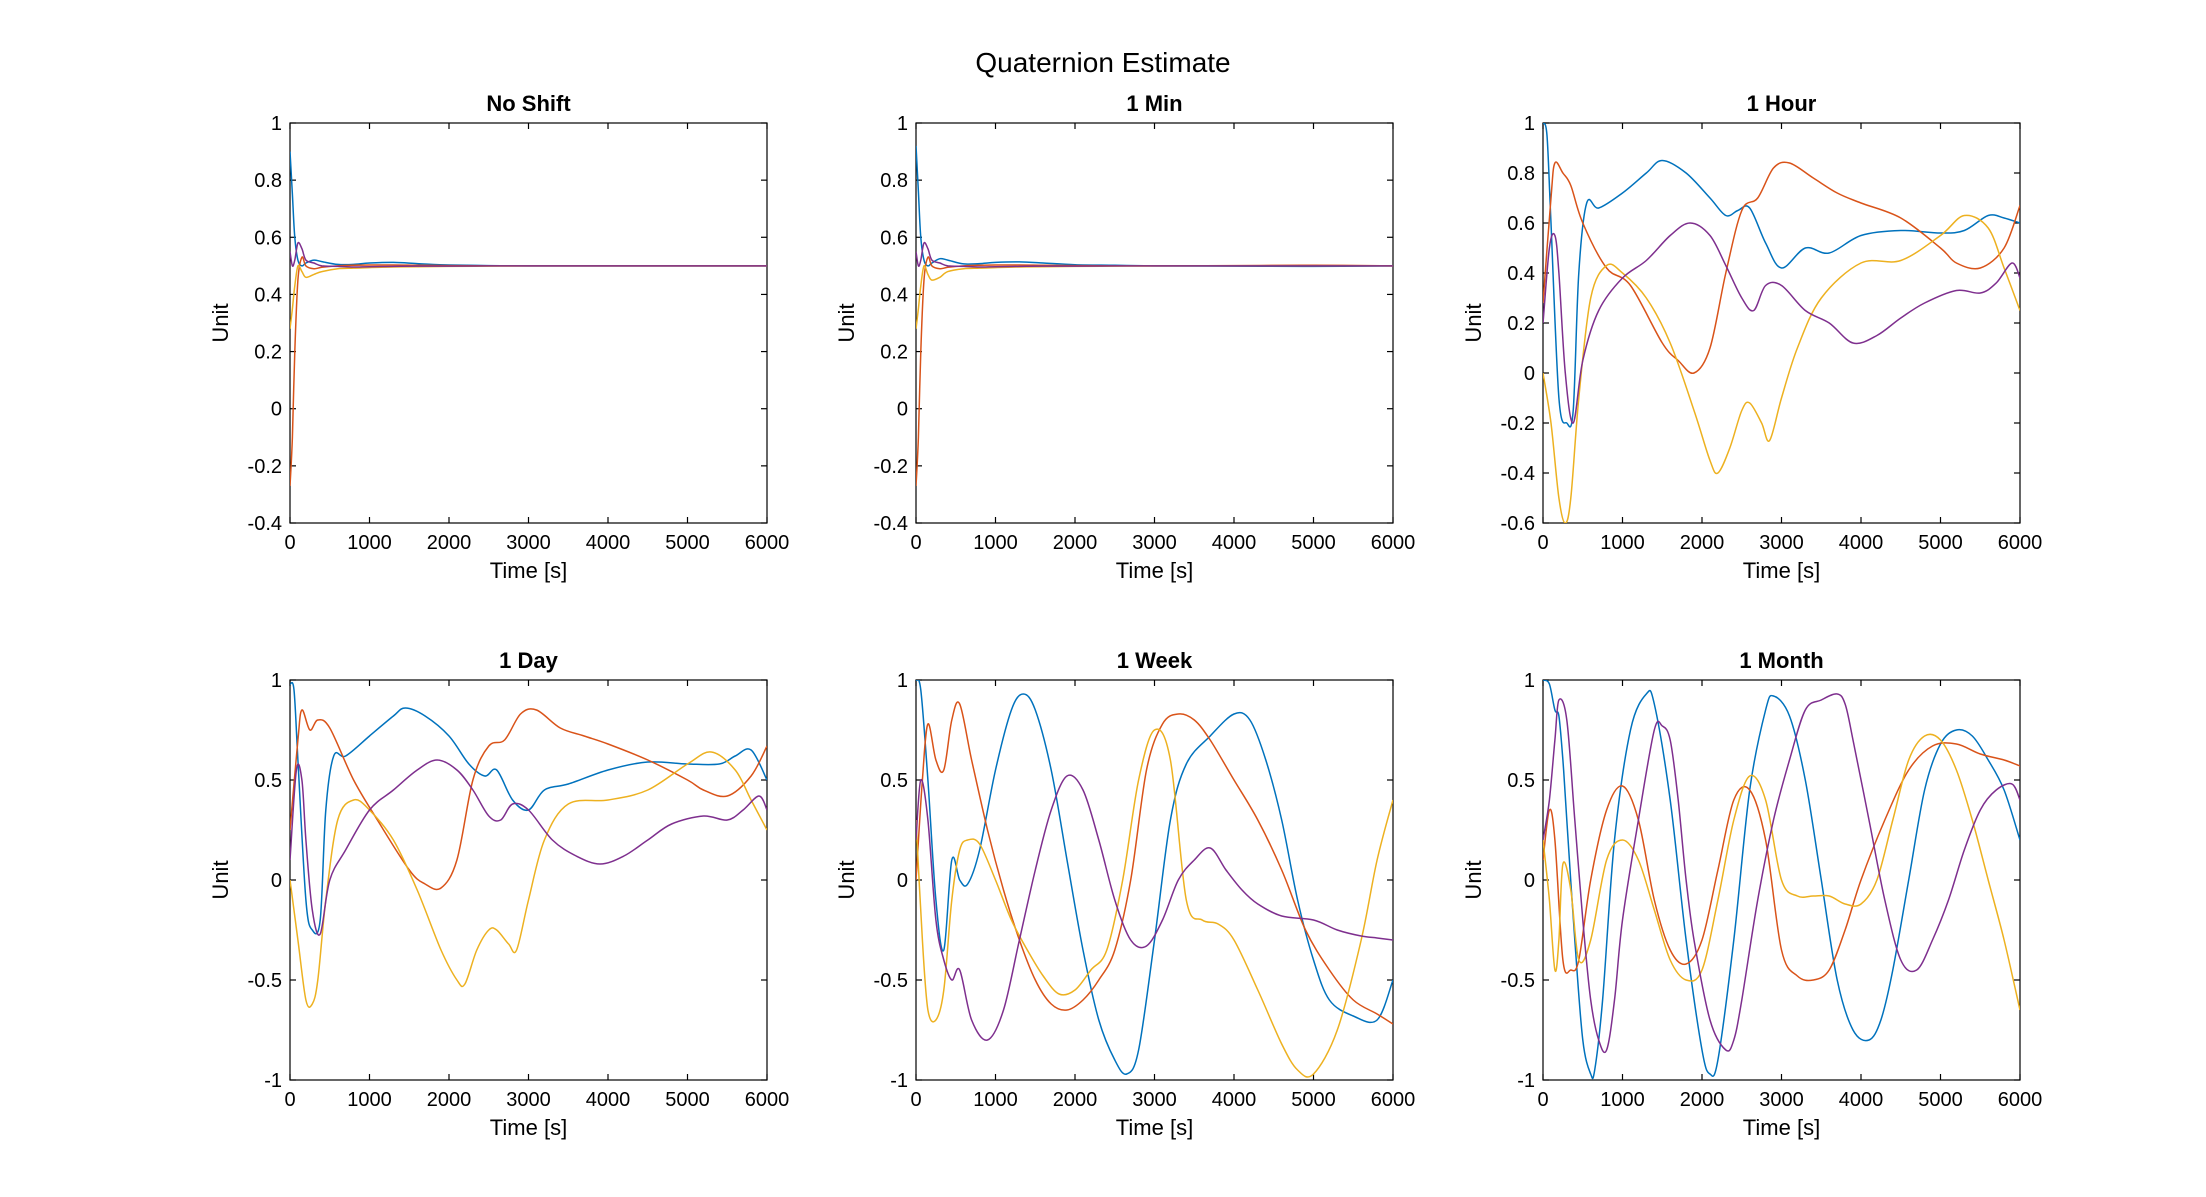 Image resolution: width=2206 pixels, height=1197 pixels. I want to click on subplot-title: 1 Week, so click(1155, 660).